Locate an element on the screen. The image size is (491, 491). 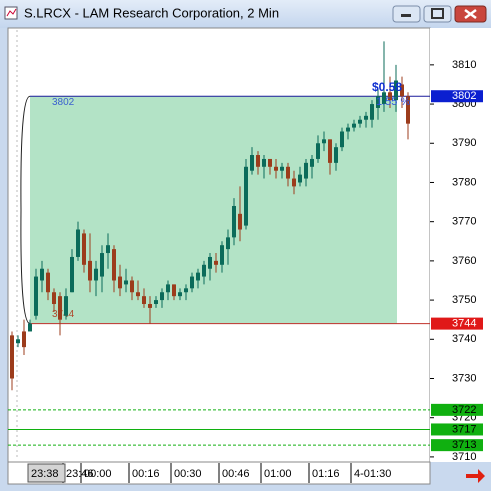
window-icon-graph is located at coordinates (11, 12).